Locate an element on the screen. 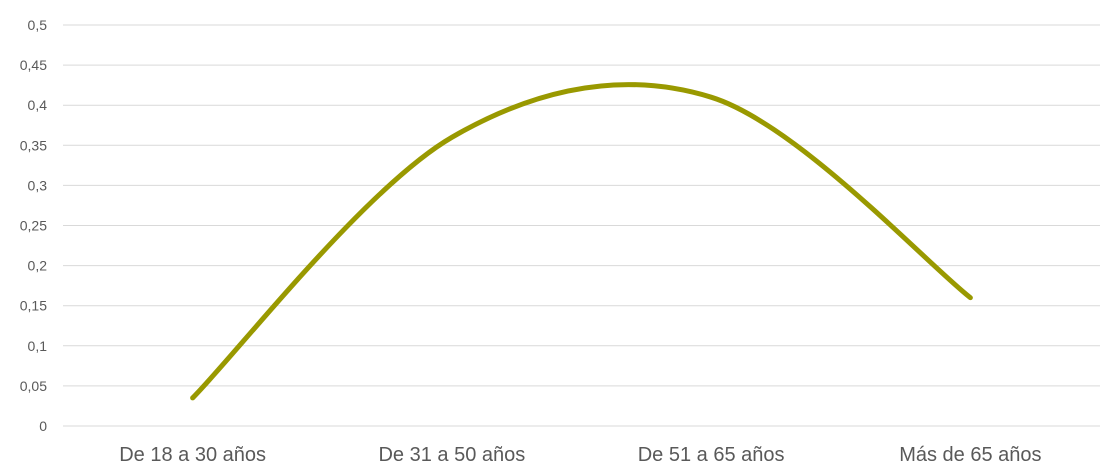 The height and width of the screenshot is (469, 1110). x-tick-label: De 18 a 30 años is located at coordinates (192, 455).